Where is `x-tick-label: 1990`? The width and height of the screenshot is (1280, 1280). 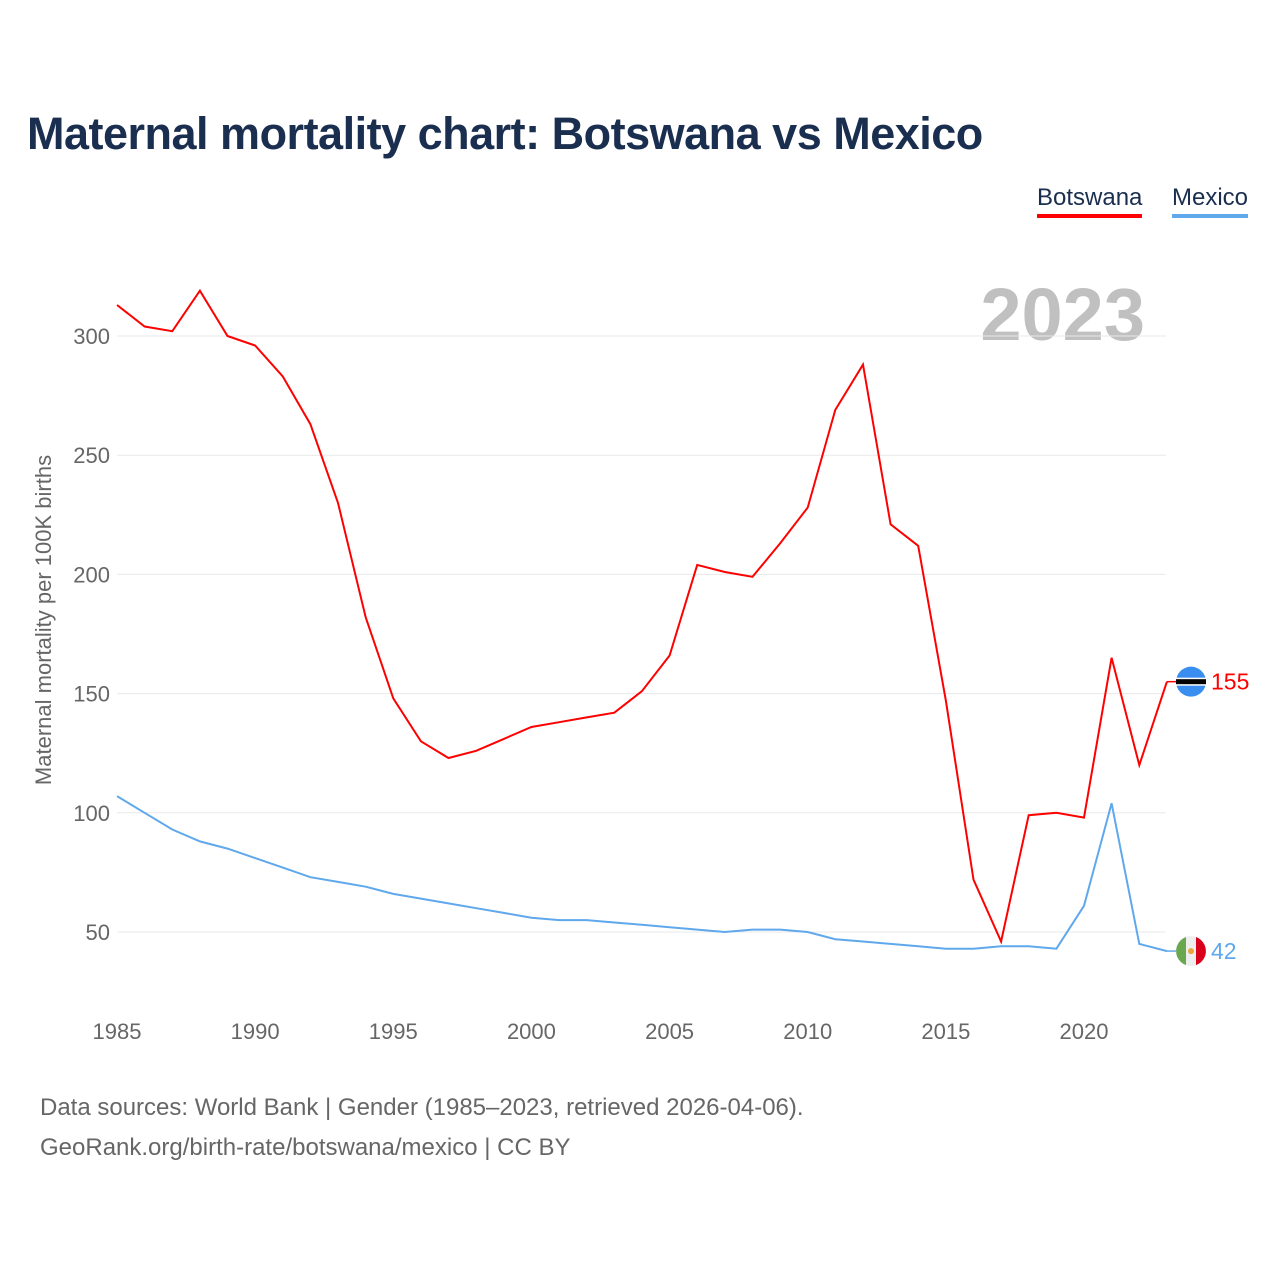
x-tick-label: 1990 is located at coordinates (255, 1031).